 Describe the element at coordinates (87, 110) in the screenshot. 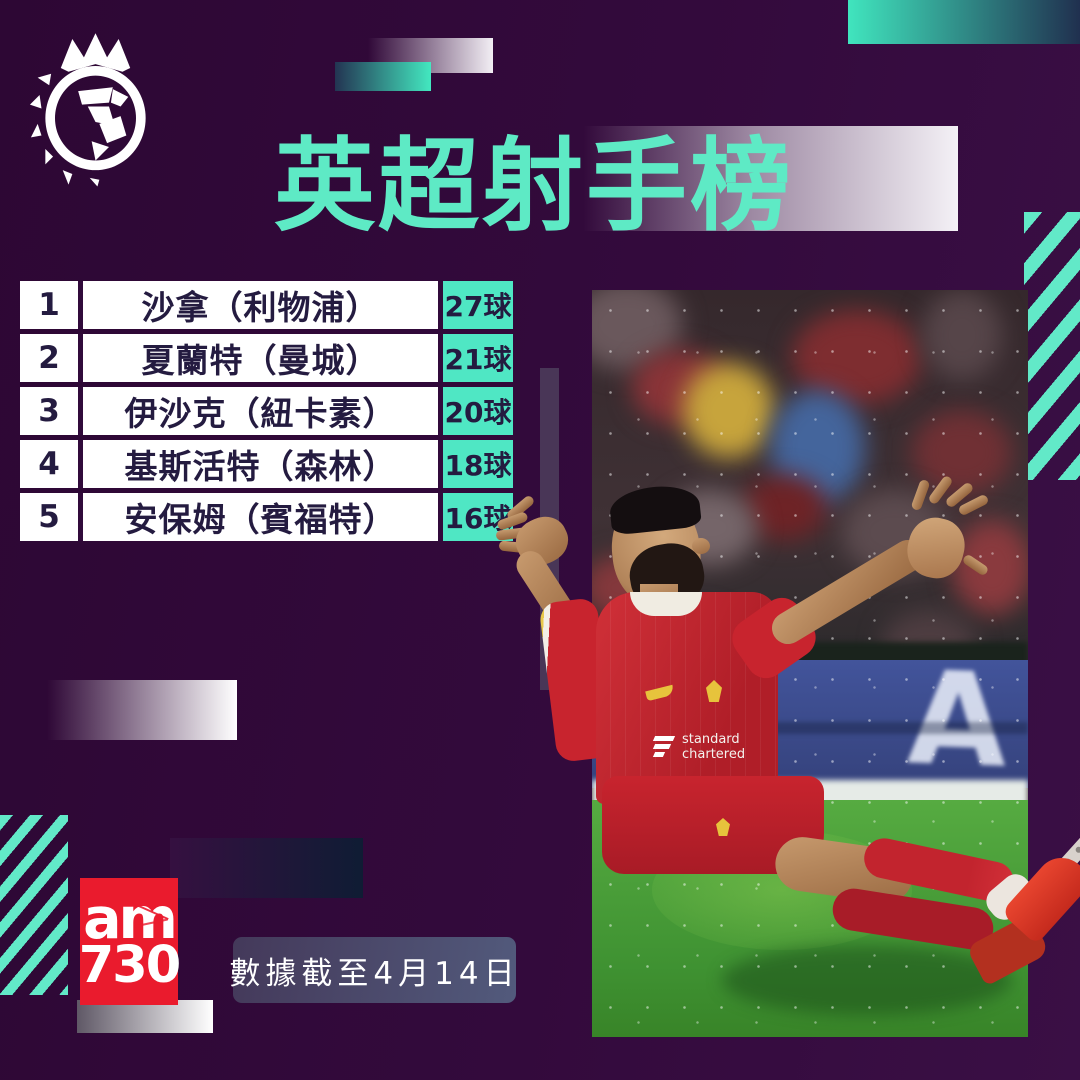

I see `premier-league-lion-icon` at that location.